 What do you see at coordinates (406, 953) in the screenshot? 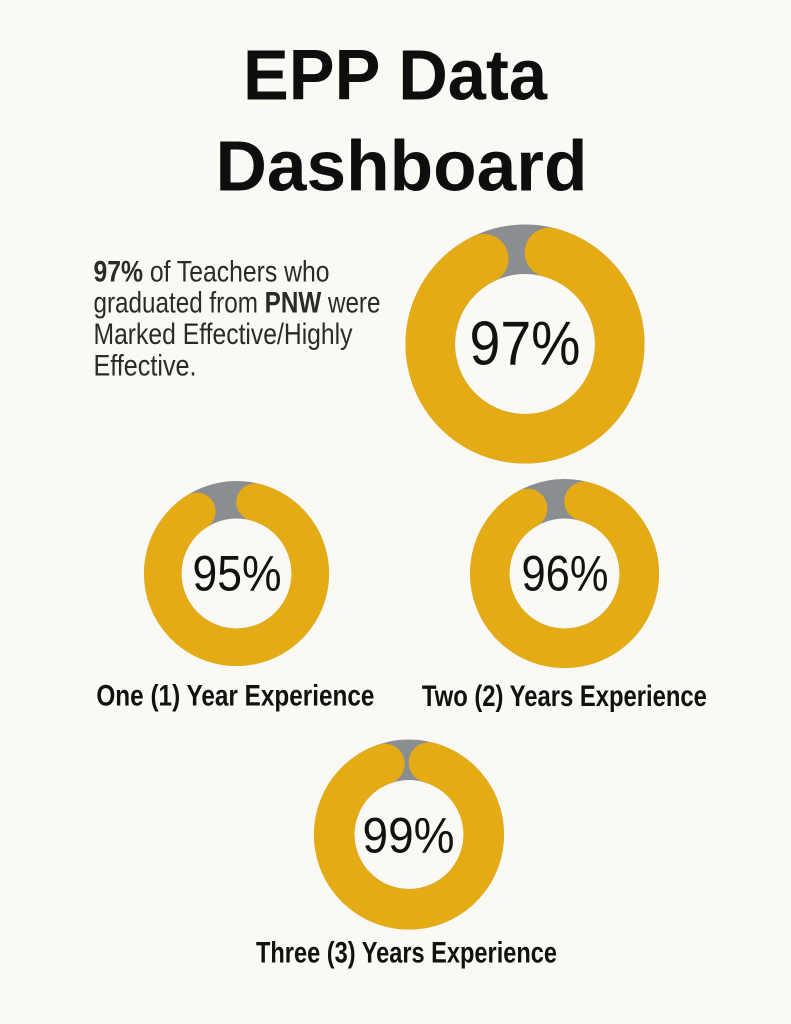
I see `svg-text: Three (3) Years Experience` at bounding box center [406, 953].